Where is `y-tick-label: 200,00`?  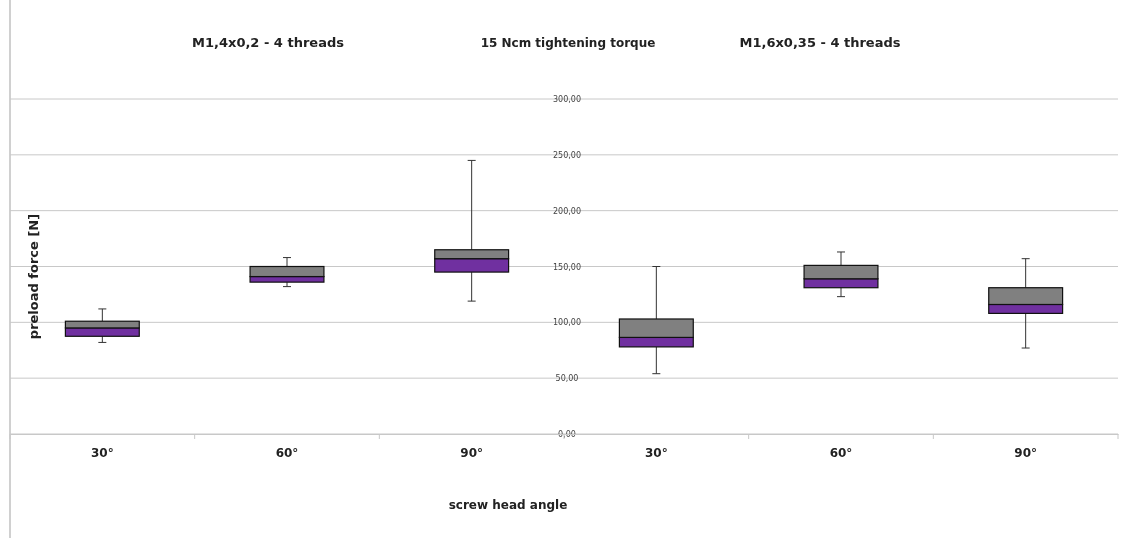
y-tick-label: 200,00 is located at coordinates (567, 211).